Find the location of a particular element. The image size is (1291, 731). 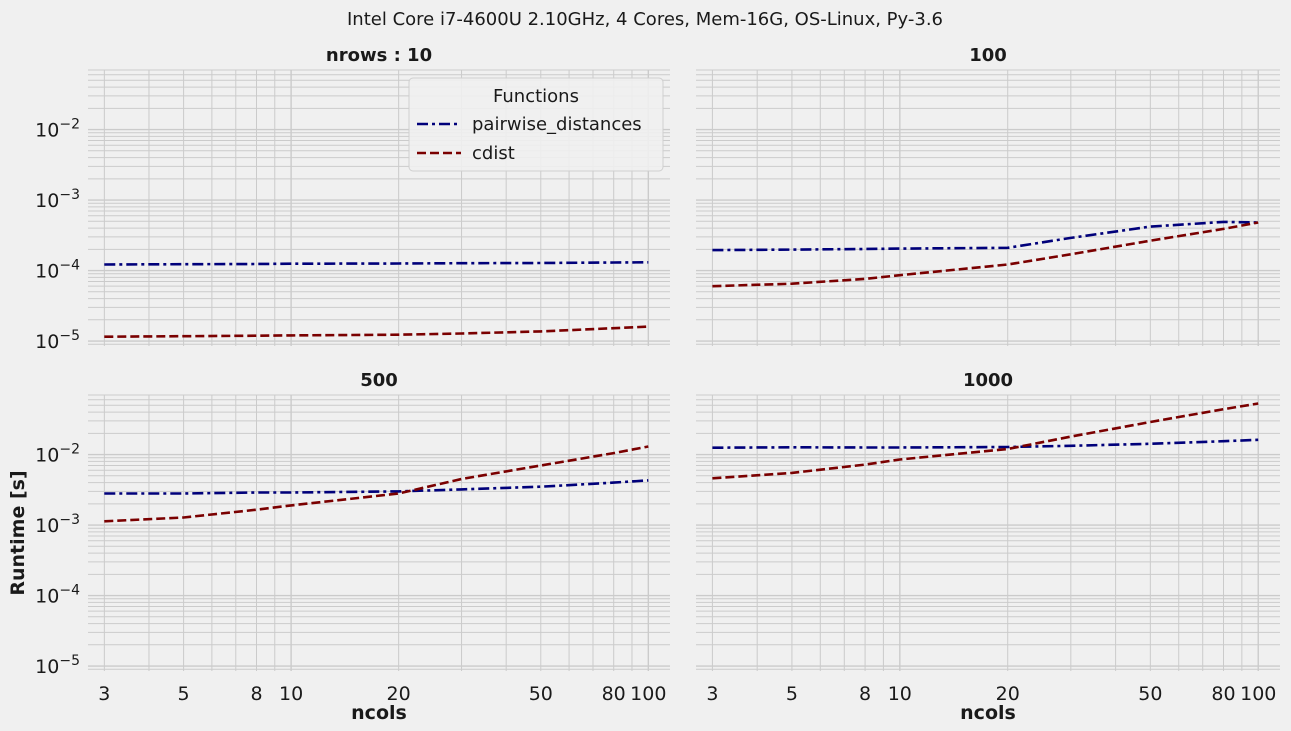

y-axis-label: Runtime [s] is located at coordinates (18, 532).